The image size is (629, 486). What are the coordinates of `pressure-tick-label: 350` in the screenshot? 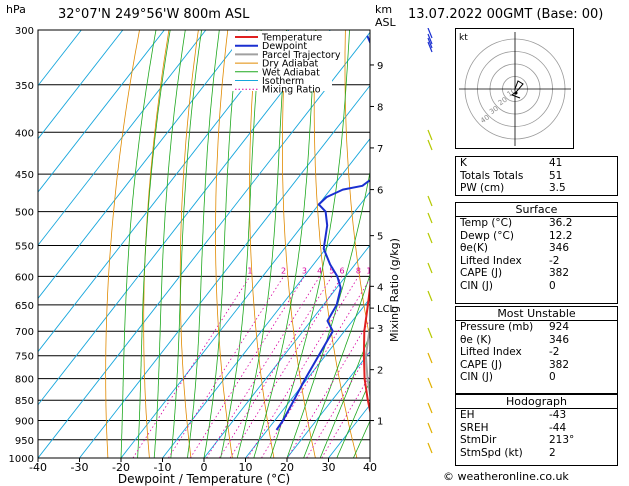 It's located at (24, 86).